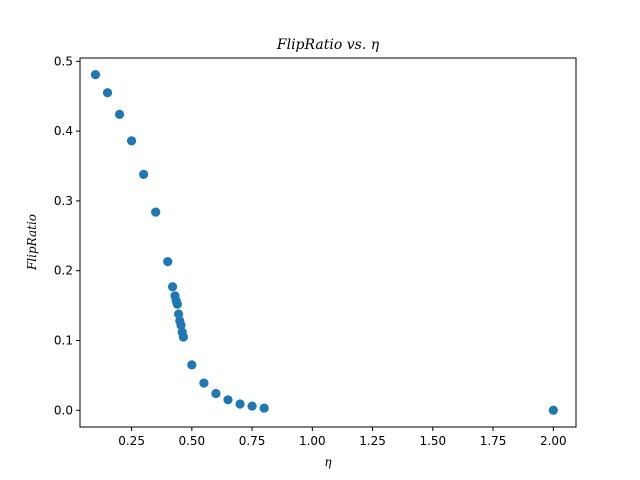 Image resolution: width=640 pixels, height=480 pixels. I want to click on x-tick-label: 1.25, so click(372, 441).